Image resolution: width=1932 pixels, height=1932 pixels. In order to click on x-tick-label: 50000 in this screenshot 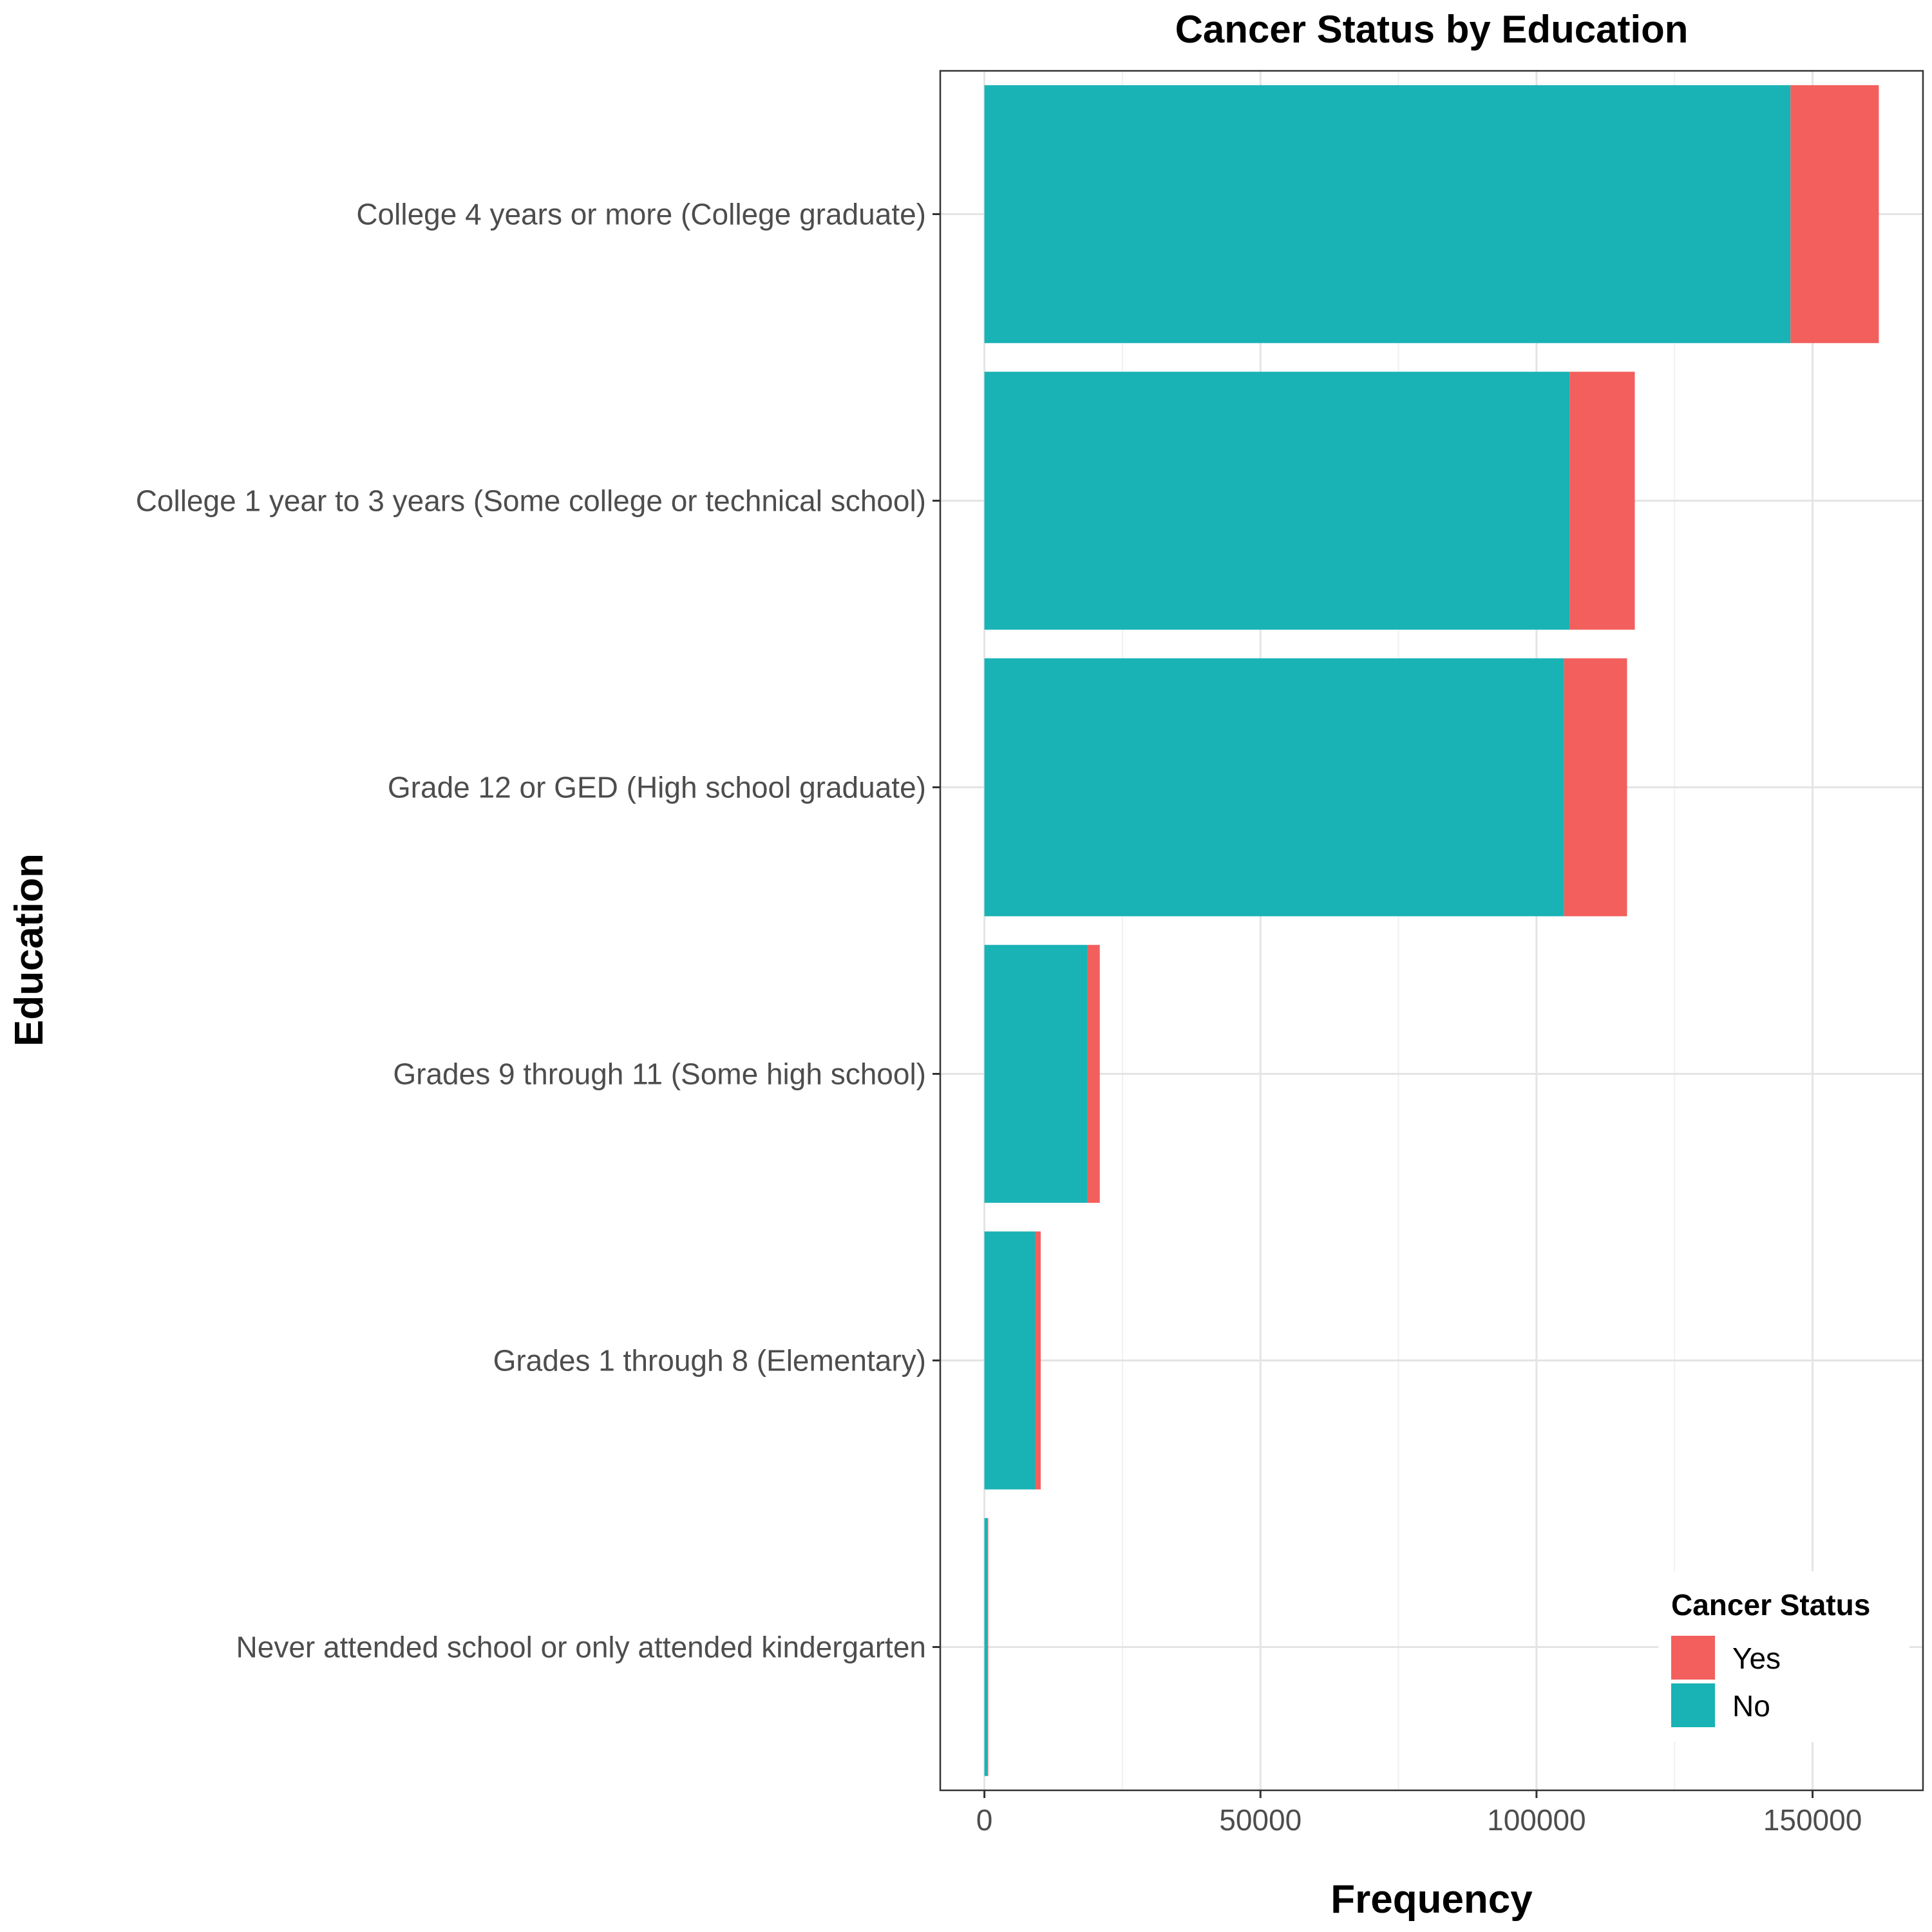, I will do `click(1260, 1820)`.